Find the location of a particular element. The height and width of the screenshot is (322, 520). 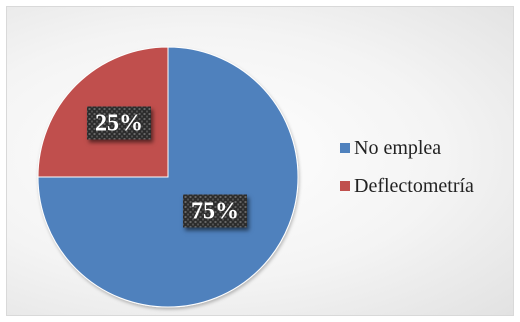

legend-label-deflectometria: Deflectometría is located at coordinates (414, 185).